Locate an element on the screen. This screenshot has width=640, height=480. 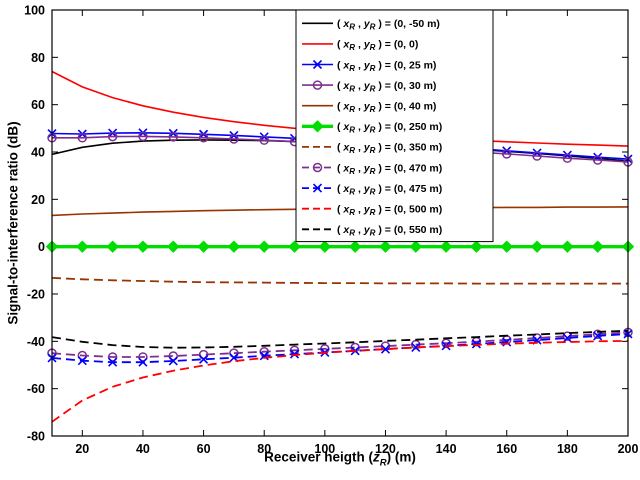
legend-label: ( xR , yR ) = (0, 470 m) is located at coordinates (389, 169).